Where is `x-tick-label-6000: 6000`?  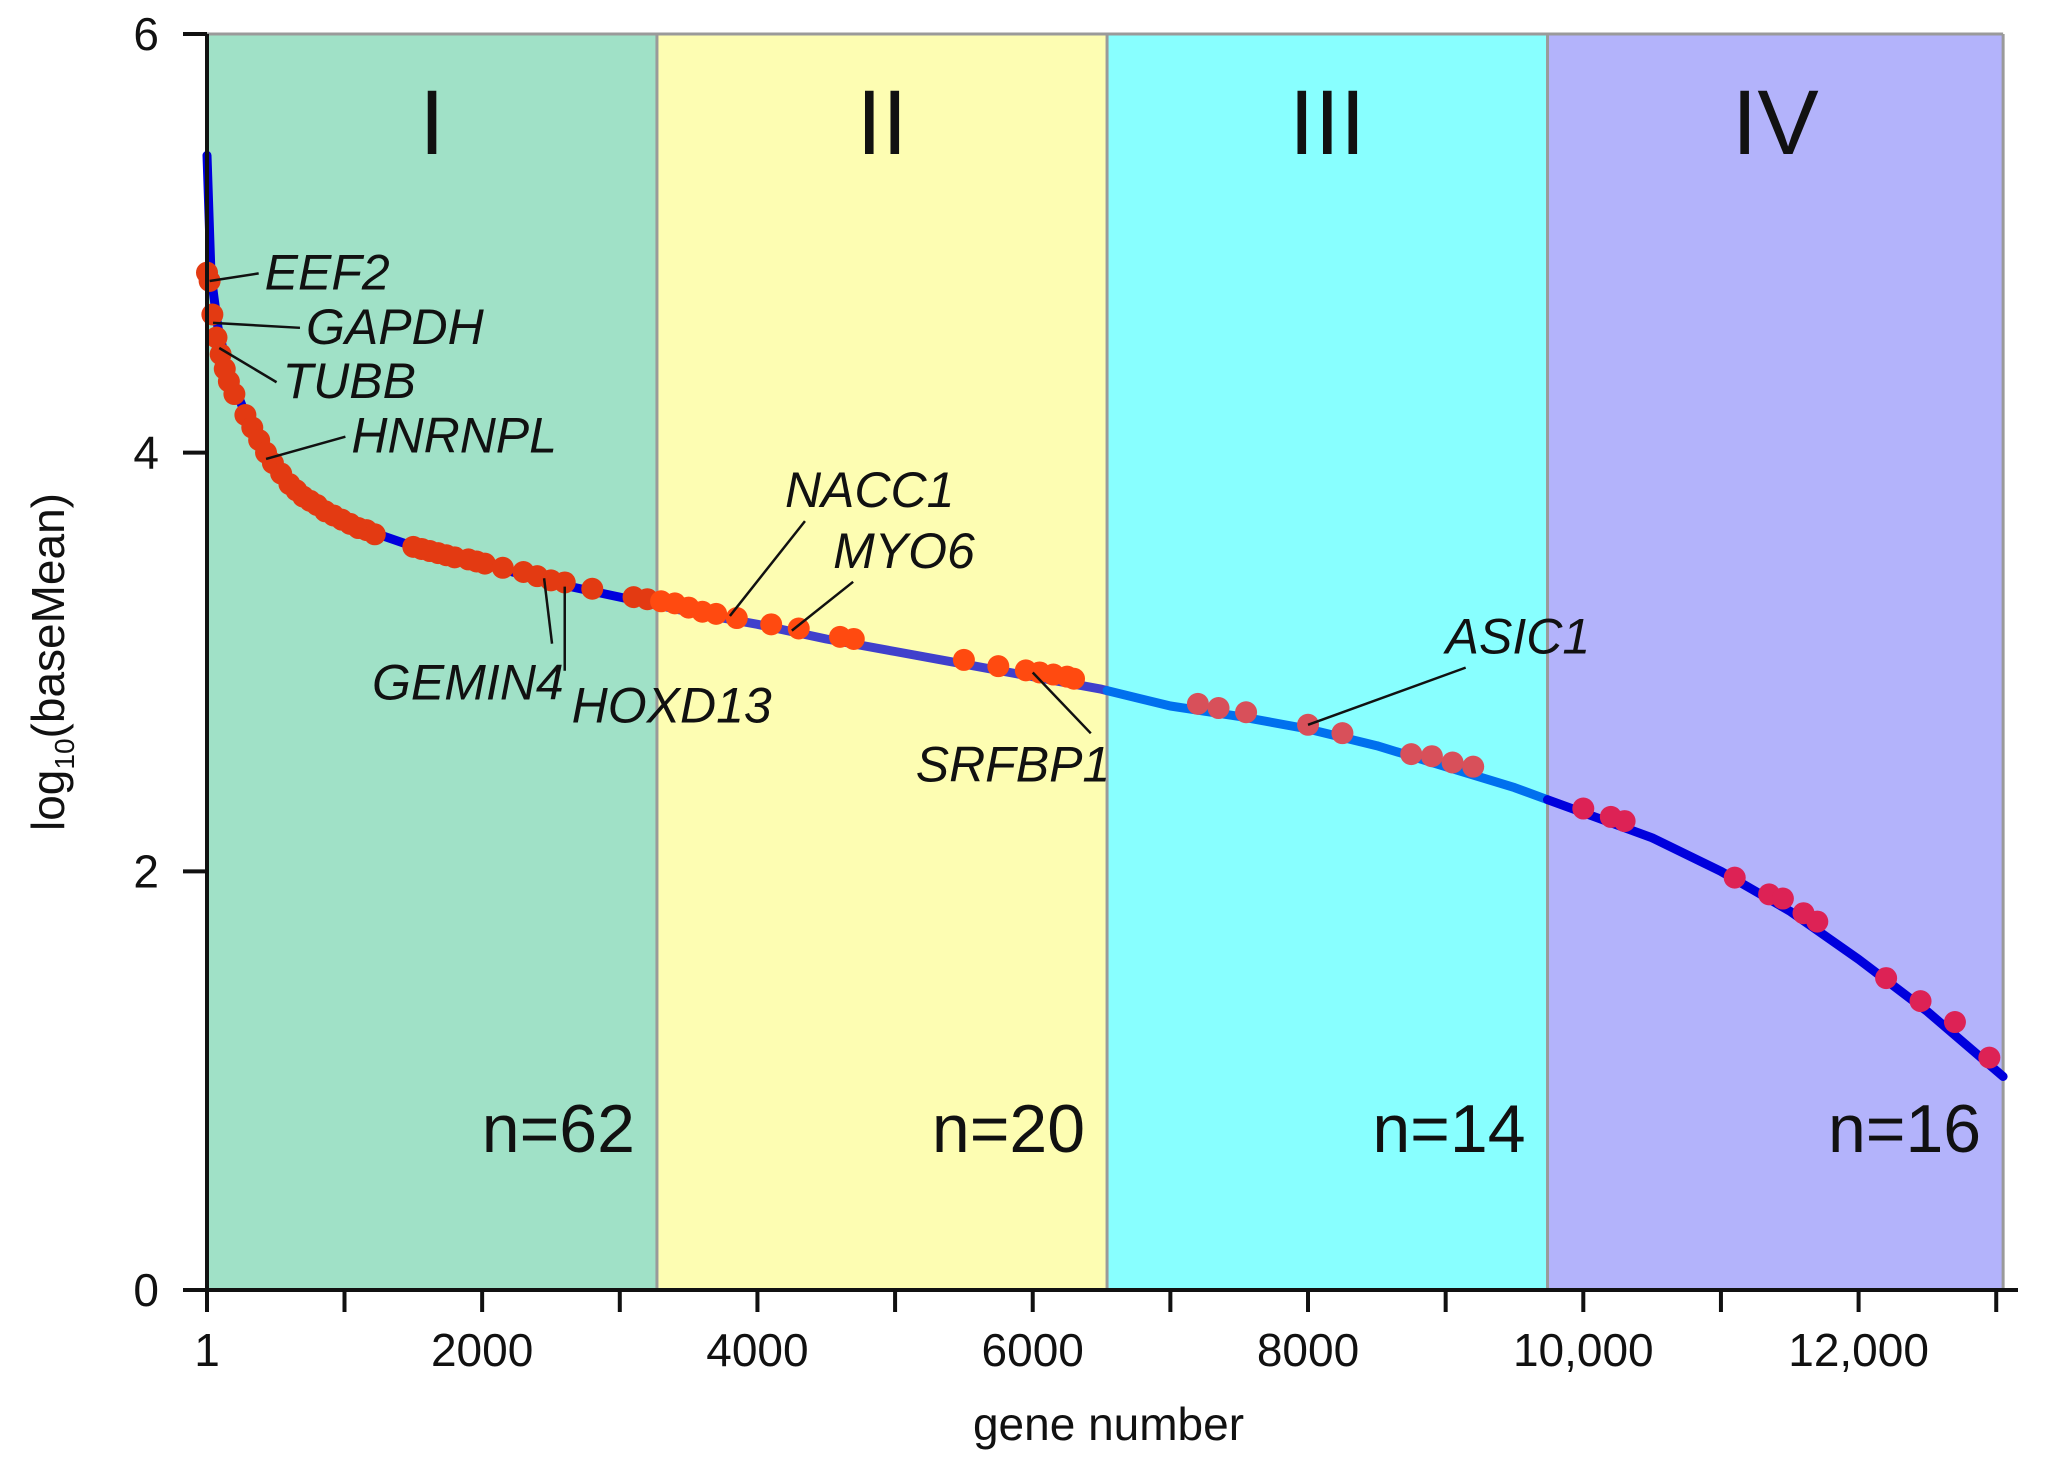 x-tick-label-6000: 6000 is located at coordinates (1033, 1350).